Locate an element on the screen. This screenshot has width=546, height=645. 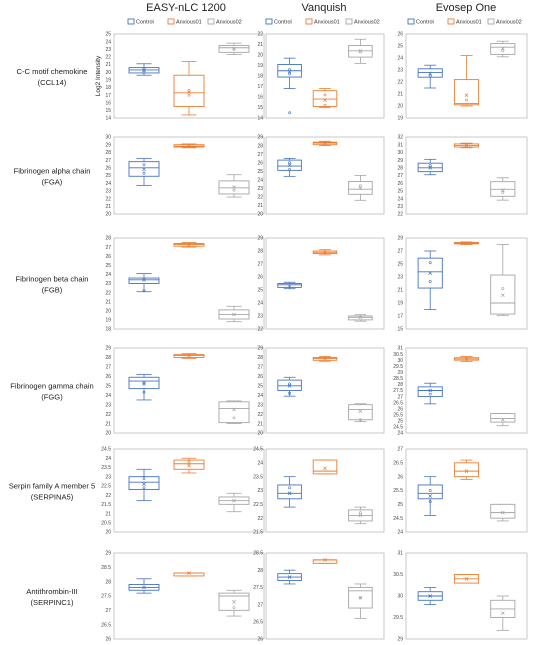
y-tick-label: 19 is located at coordinates (400, 119).